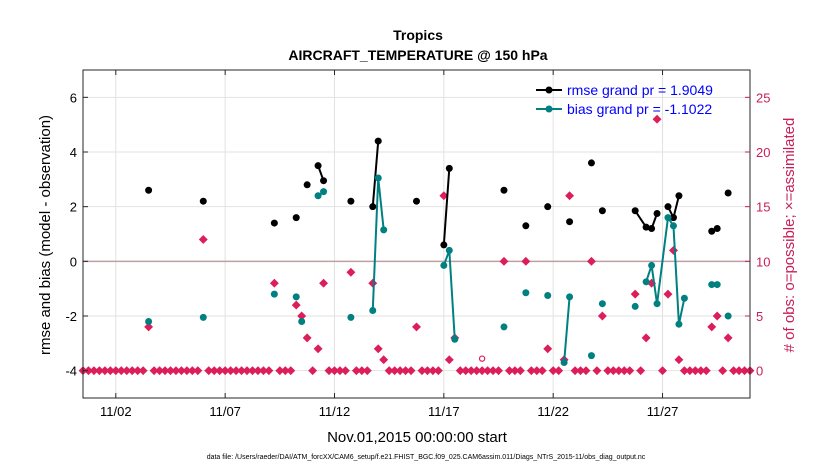  What do you see at coordinates (482, 358) in the screenshot?
I see `obs-possible-marker` at bounding box center [482, 358].